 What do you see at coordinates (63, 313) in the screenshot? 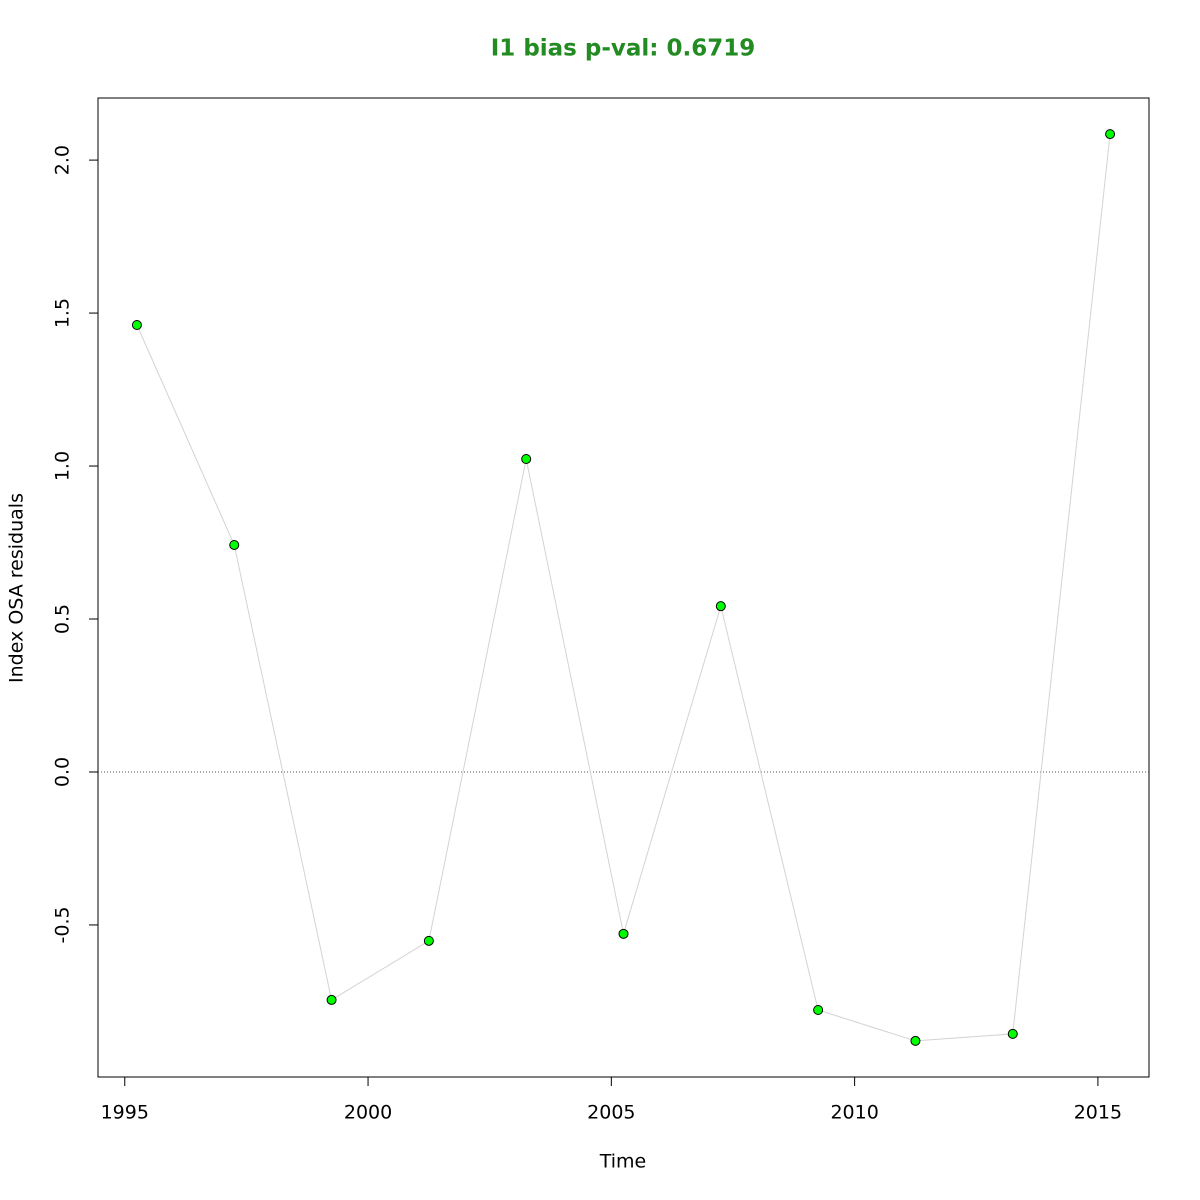
I see `y-tick-label: 1.5` at bounding box center [63, 313].